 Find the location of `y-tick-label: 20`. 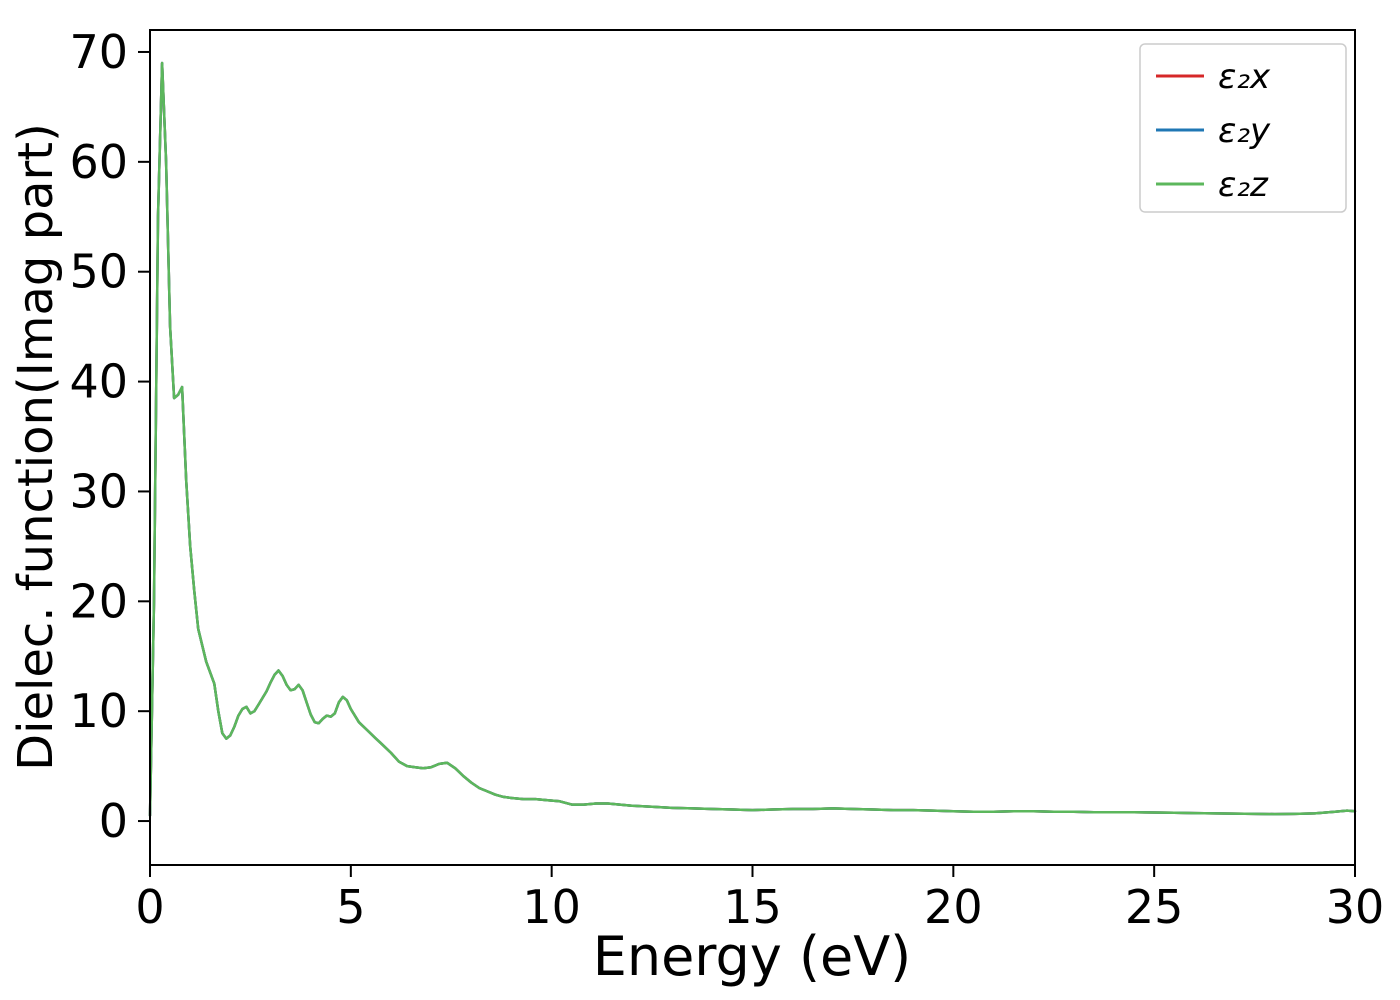

y-tick-label: 20 is located at coordinates (98, 601).